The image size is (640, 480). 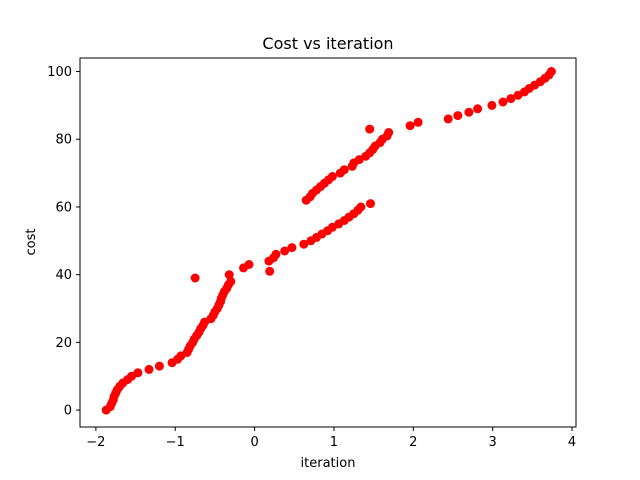 I want to click on y-tick-label: 0, so click(x=68, y=411).